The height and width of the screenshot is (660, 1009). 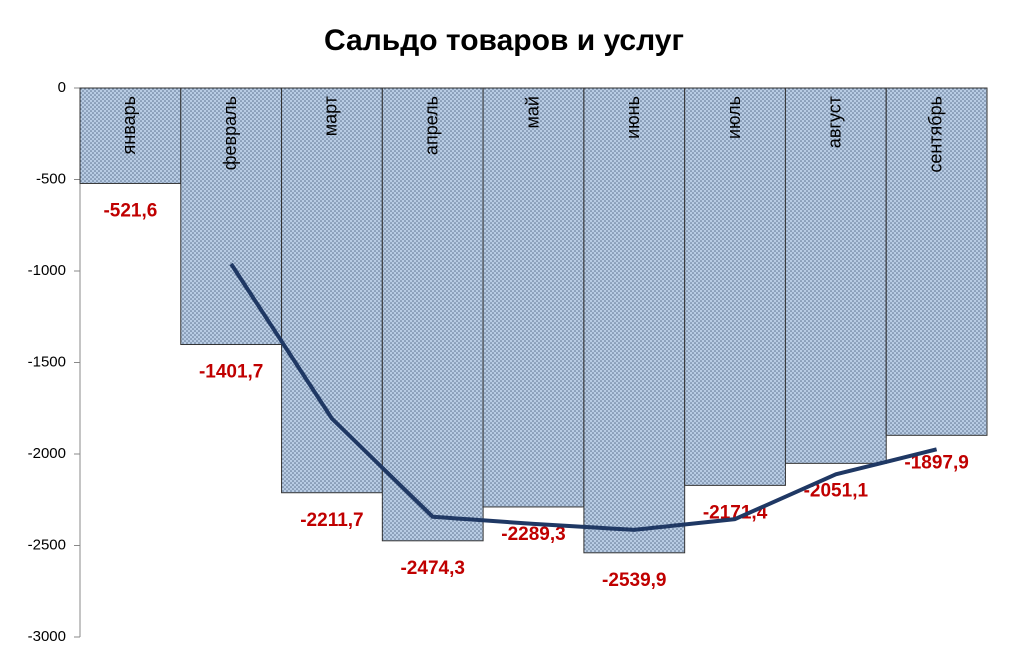 What do you see at coordinates (504, 40) in the screenshot?
I see `chart-title: Сальдо товаров и услуг` at bounding box center [504, 40].